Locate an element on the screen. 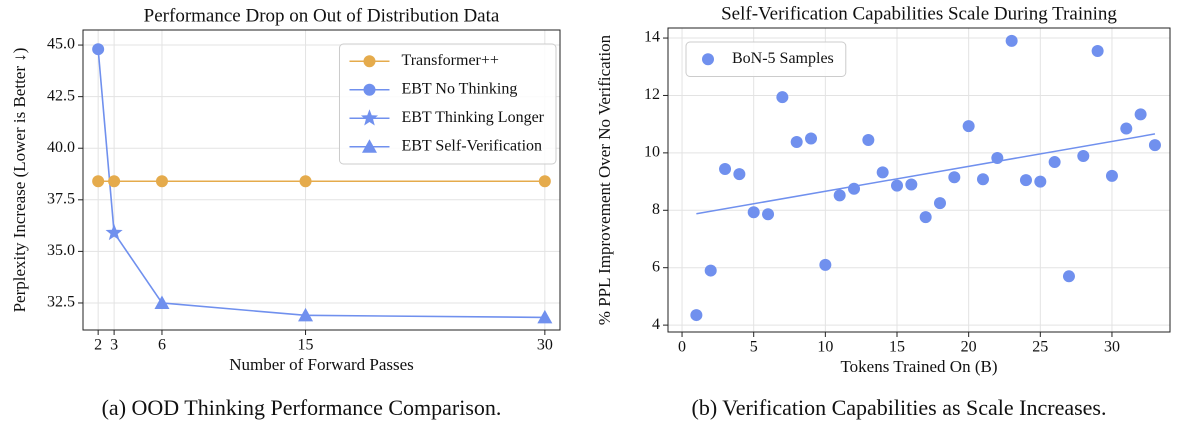 The height and width of the screenshot is (432, 1200). legend-label: EBT Self-Verification is located at coordinates (471, 145).